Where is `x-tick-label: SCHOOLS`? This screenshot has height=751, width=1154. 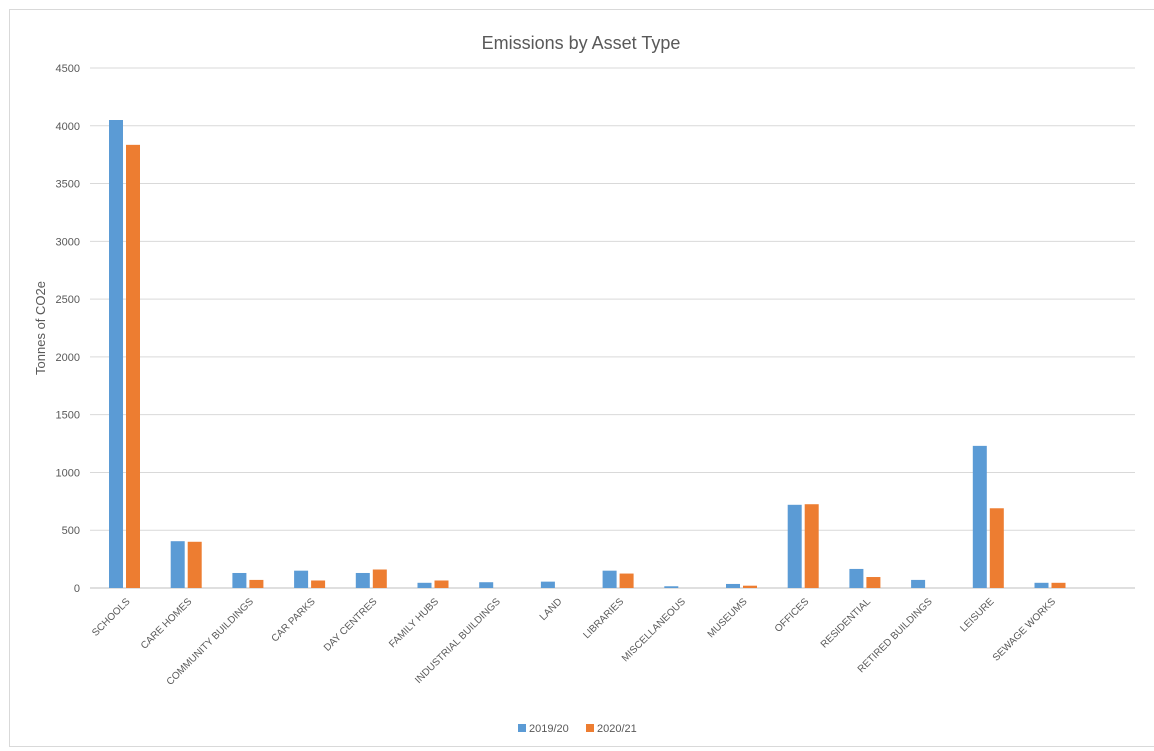
x-tick-label: SCHOOLS is located at coordinates (111, 617).